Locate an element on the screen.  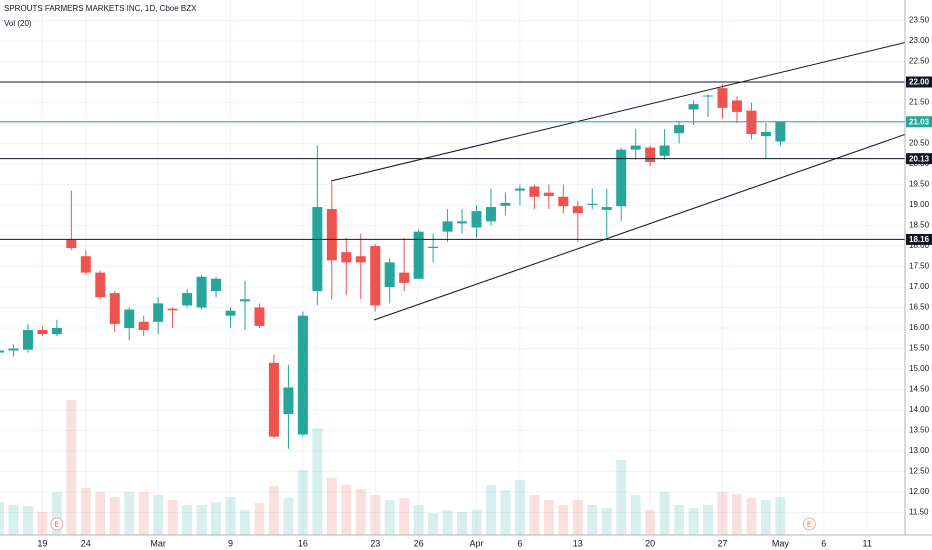
y-tick-label: 19.00 is located at coordinates (919, 204).